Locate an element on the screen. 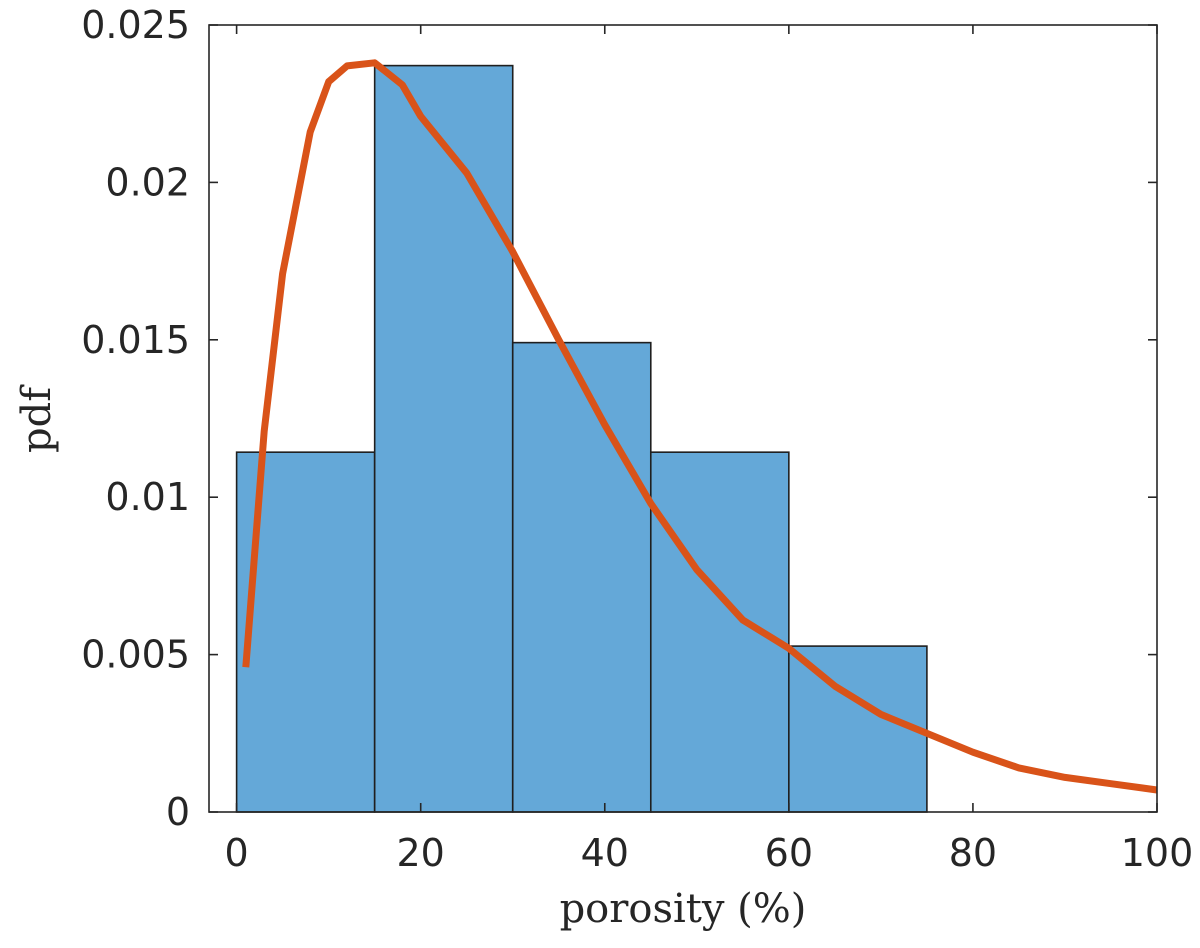 This screenshot has height=948, width=1200. y-axis-label: pdf is located at coordinates (37, 418).